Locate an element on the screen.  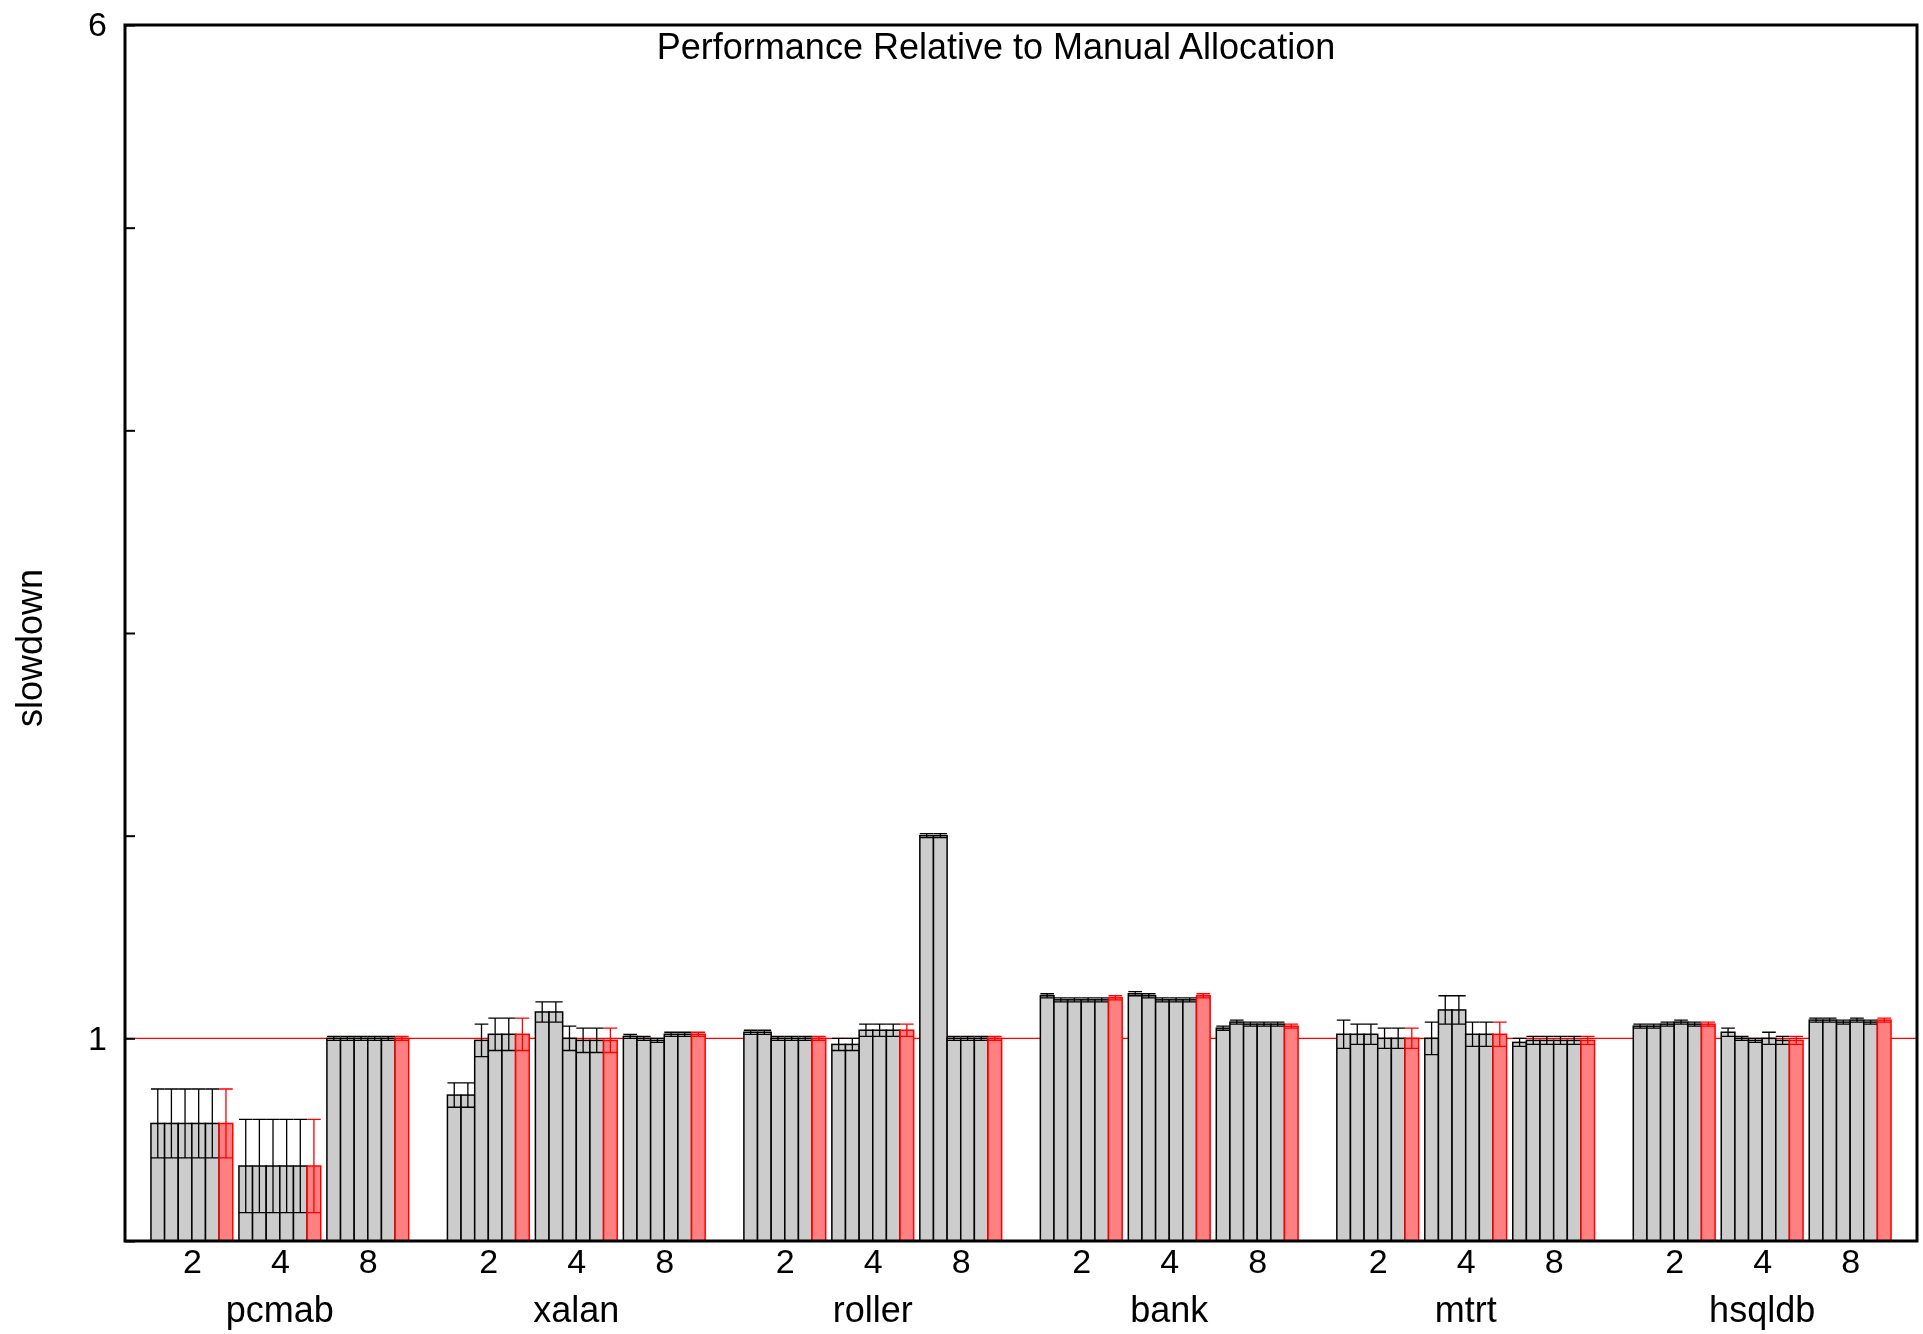
y-tick-label: 6 is located at coordinates (97, 24).